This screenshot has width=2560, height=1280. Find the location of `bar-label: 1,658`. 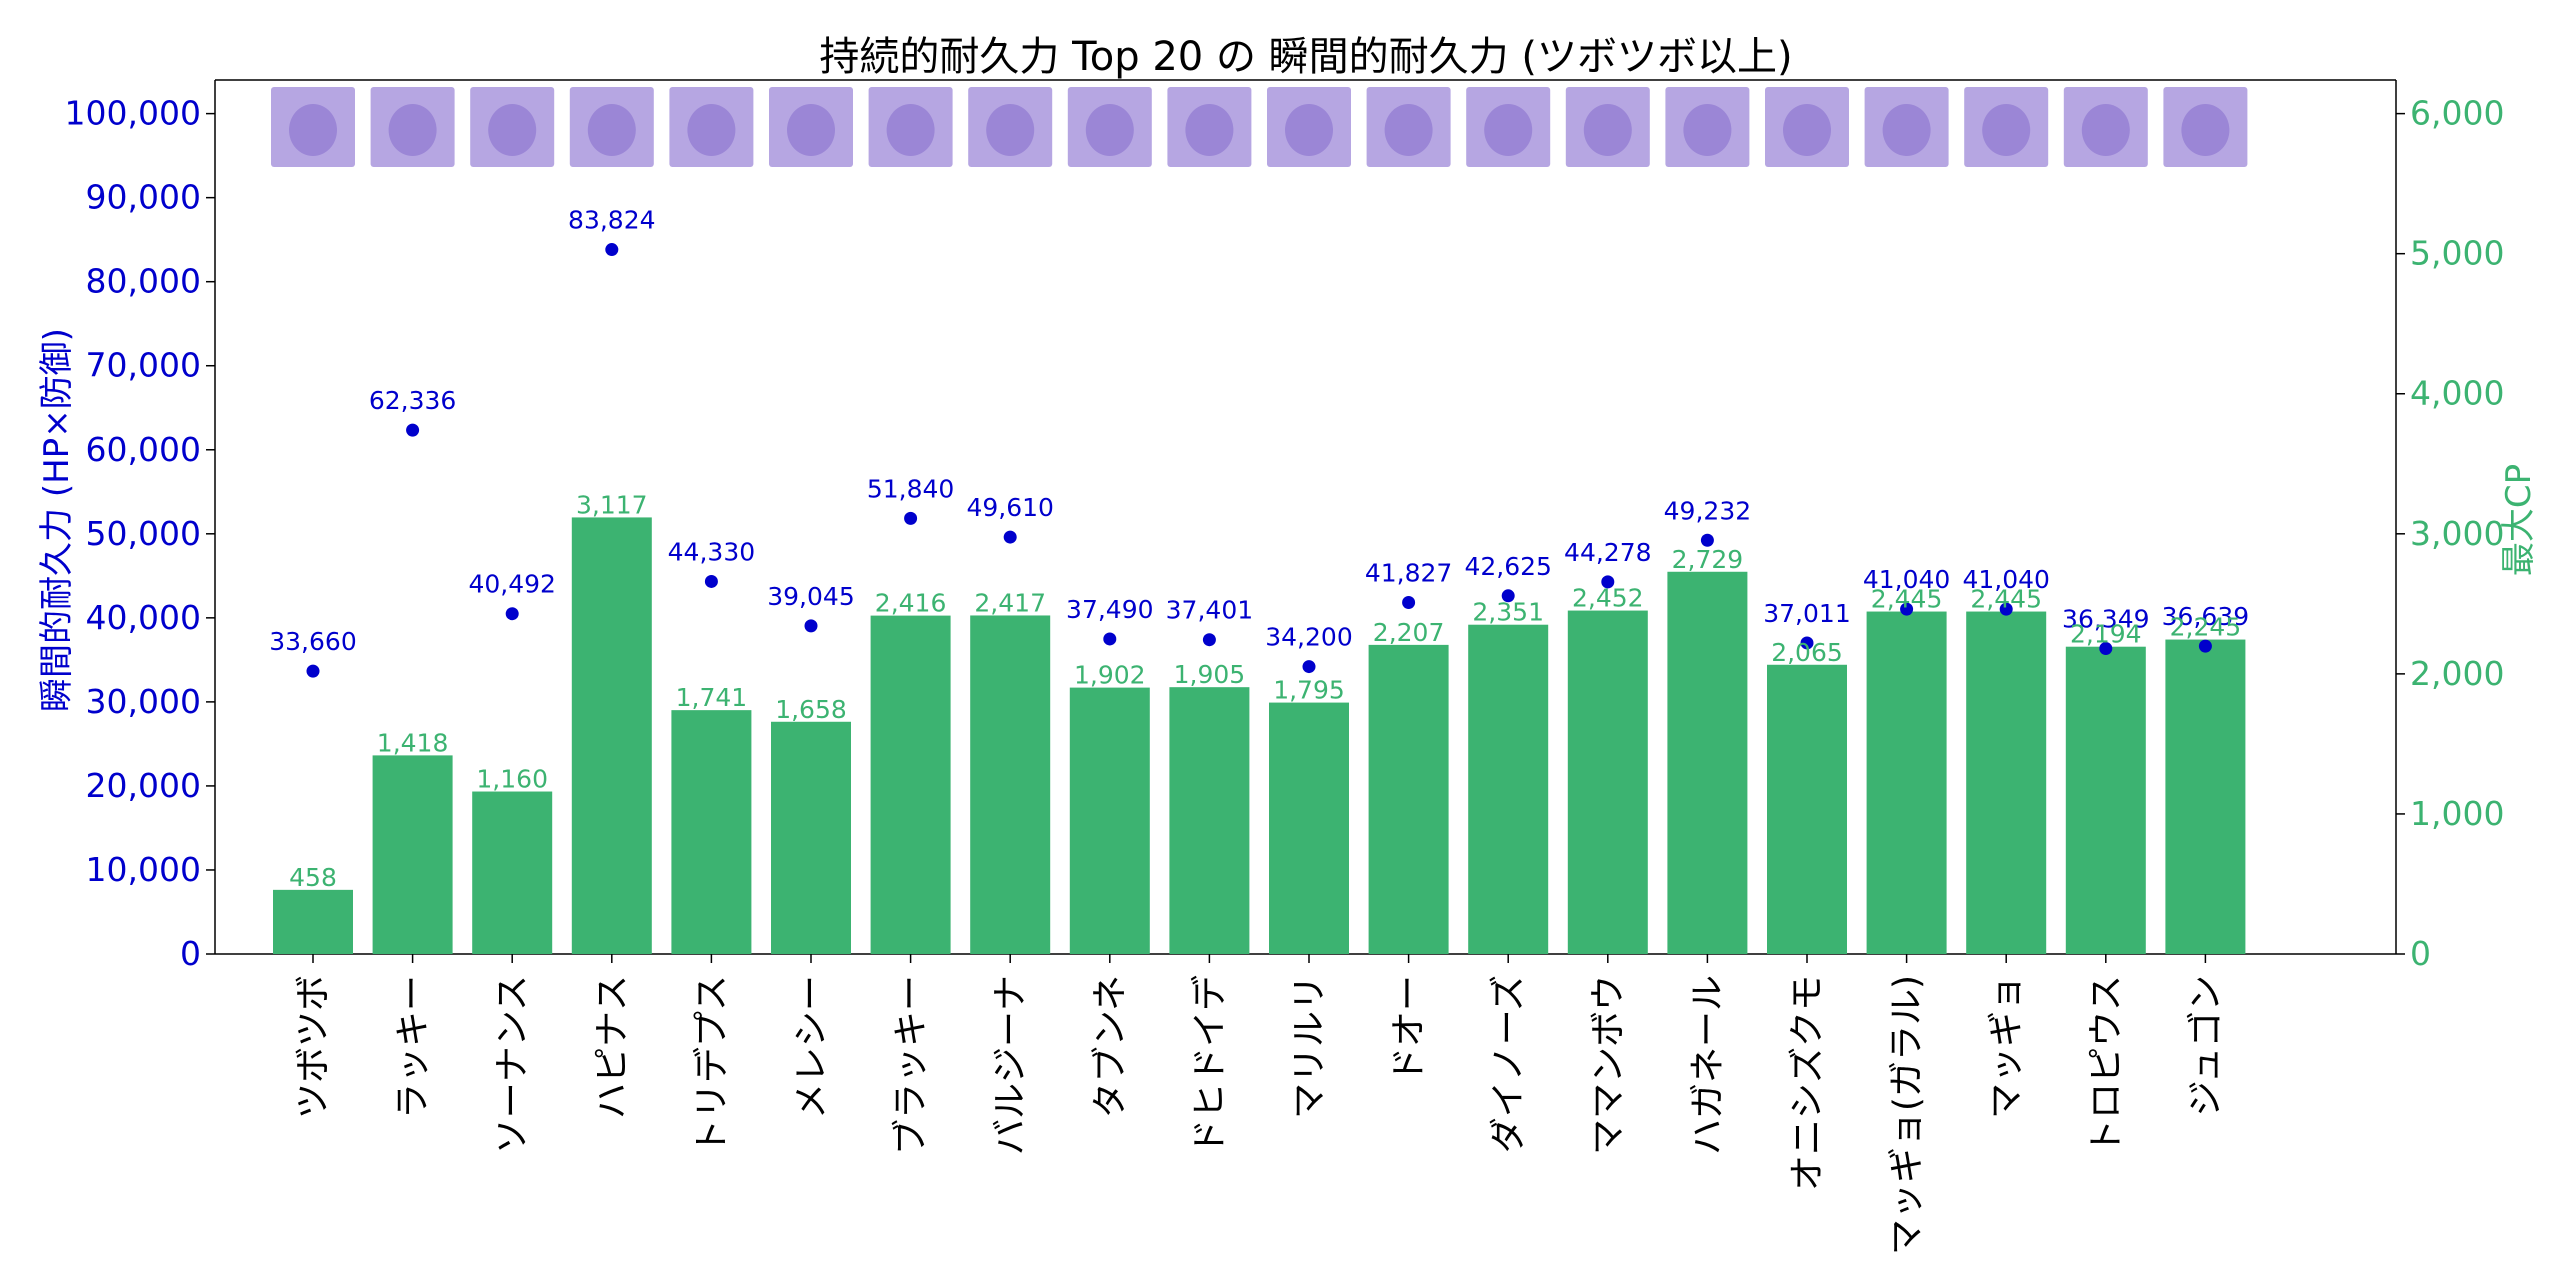

bar-label: 1,658 is located at coordinates (811, 709).